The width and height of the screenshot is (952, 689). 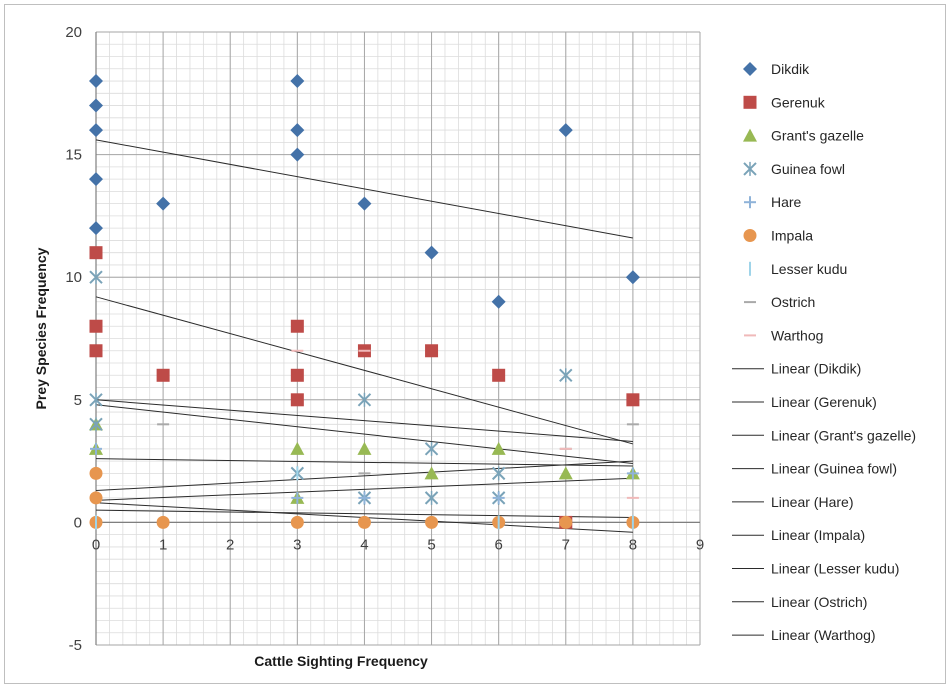 What do you see at coordinates (792, 236) in the screenshot?
I see `legend-label-impala: Impala` at bounding box center [792, 236].